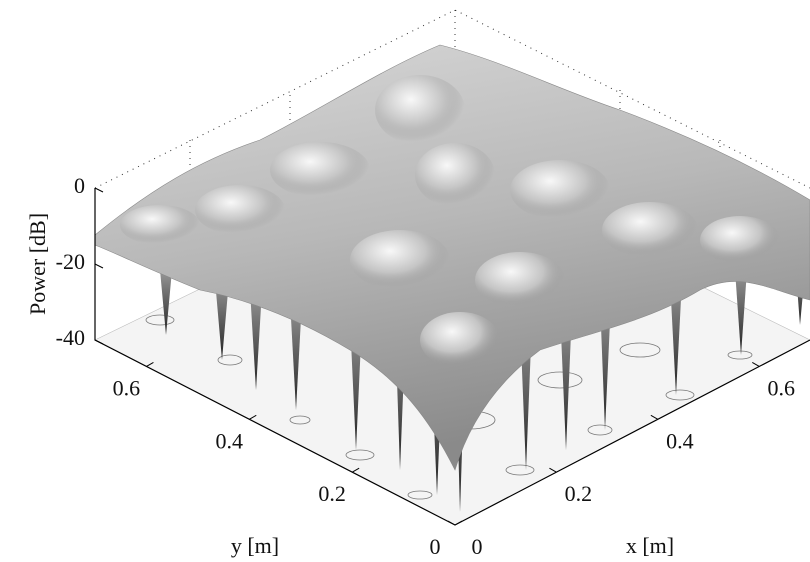  What do you see at coordinates (332, 493) in the screenshot?
I see `y-tick-label: 0.2` at bounding box center [332, 493].